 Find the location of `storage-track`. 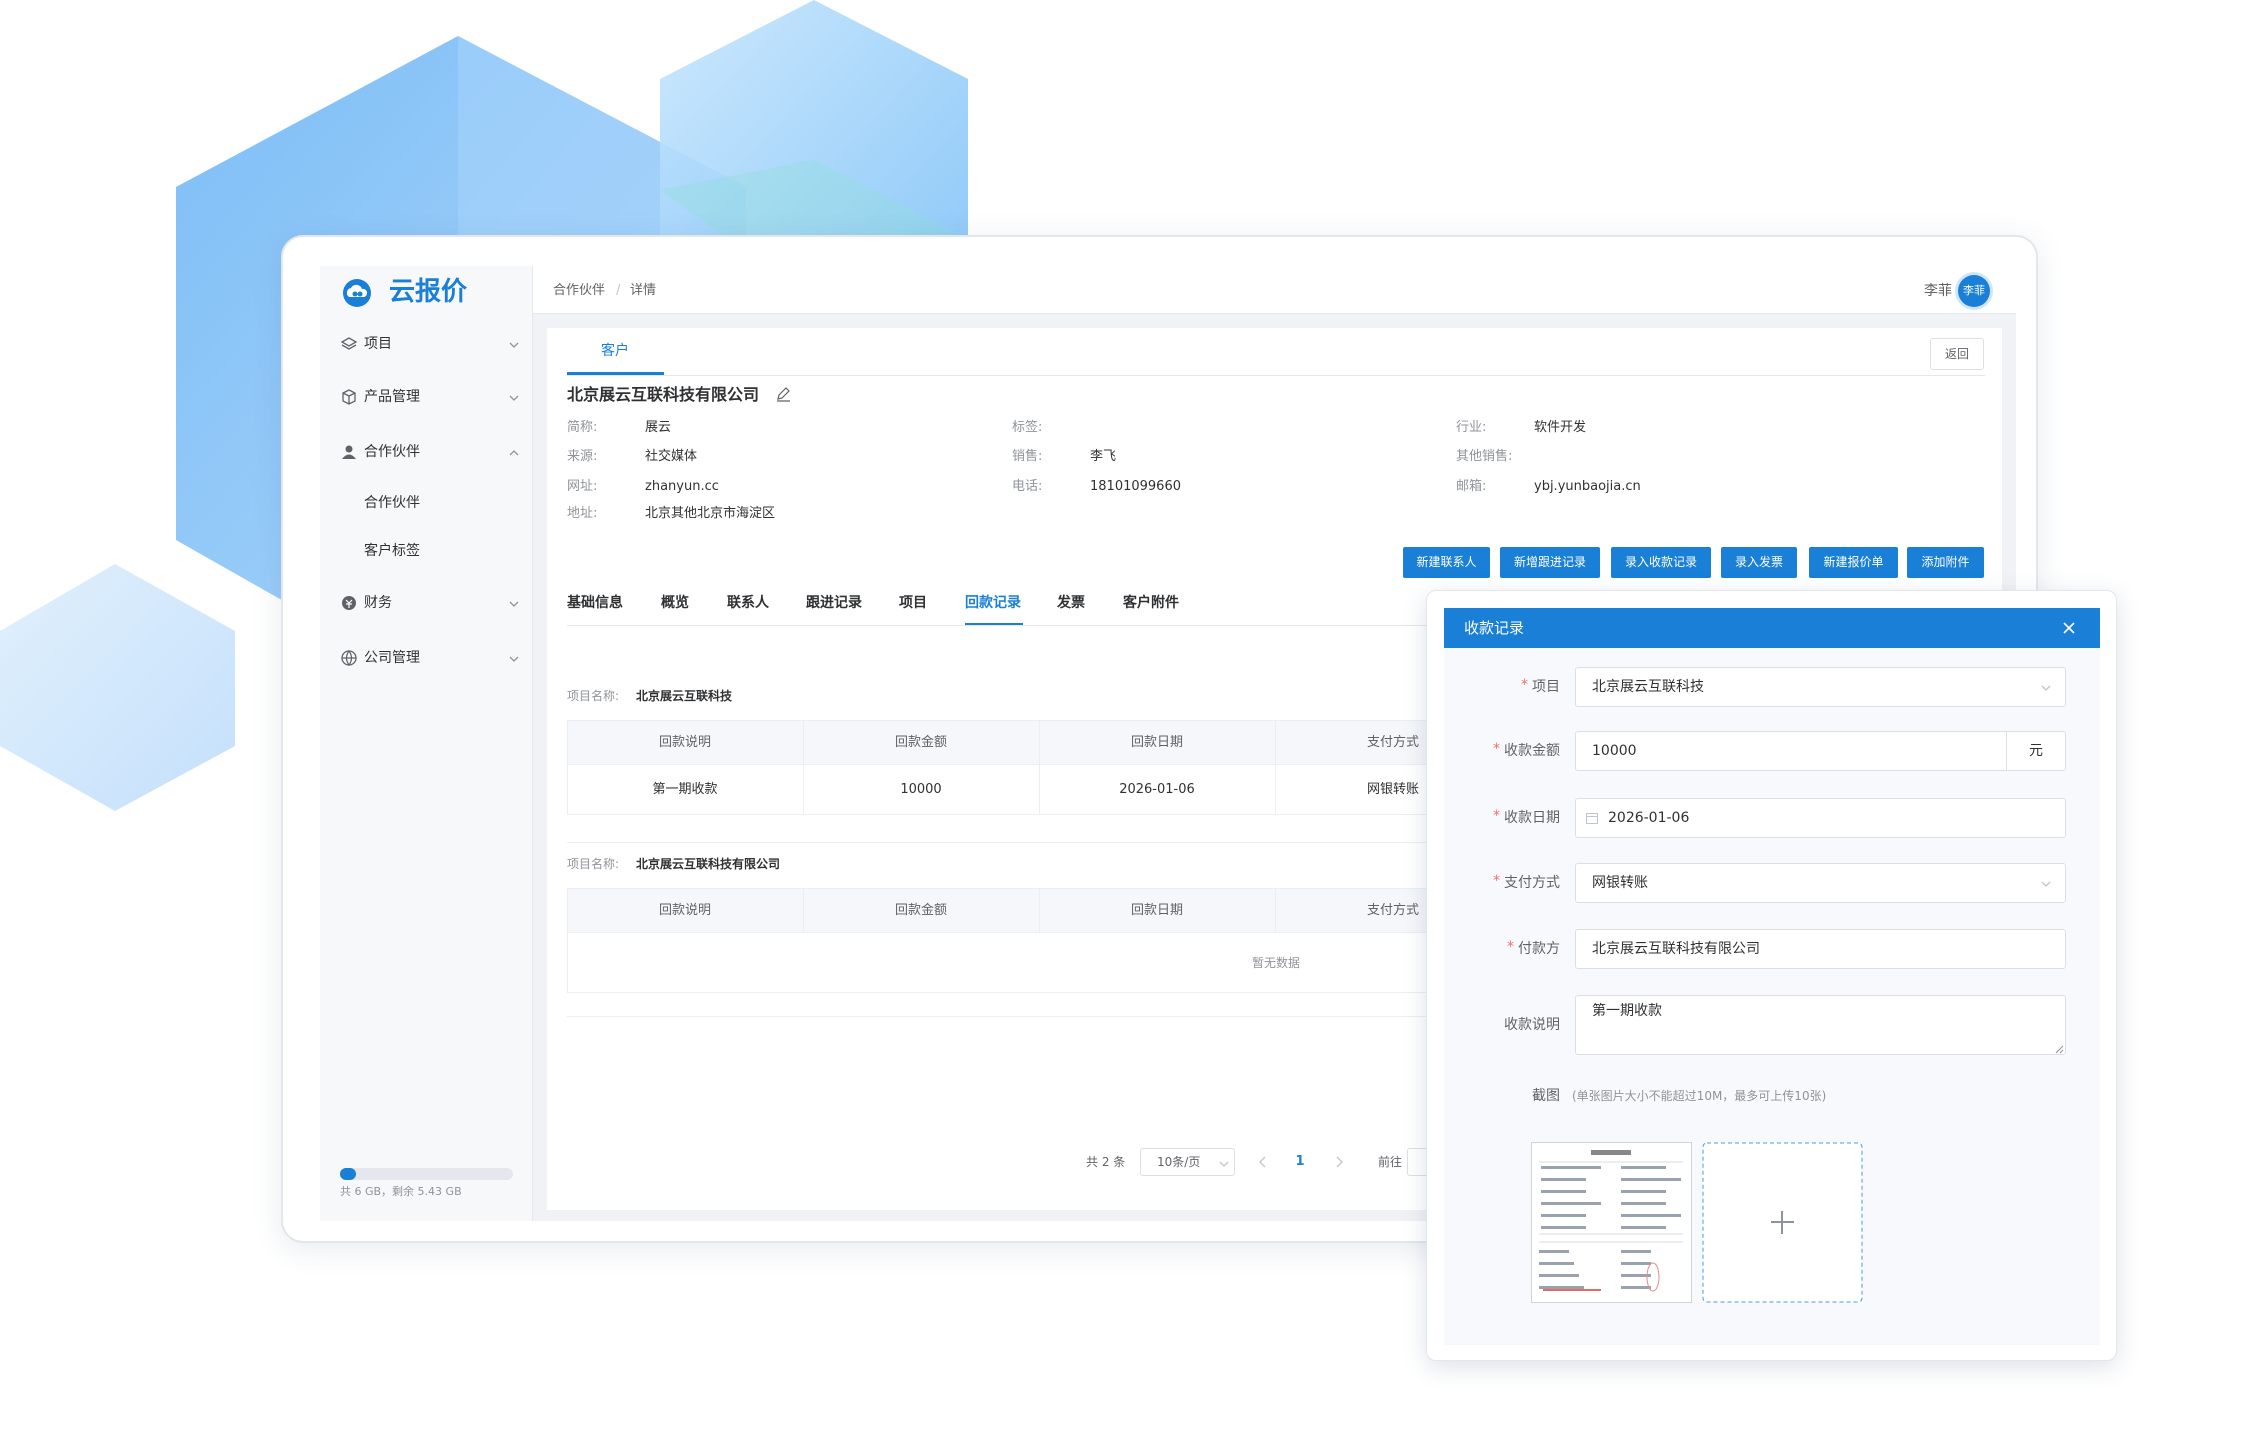

storage-track is located at coordinates (426, 1174).